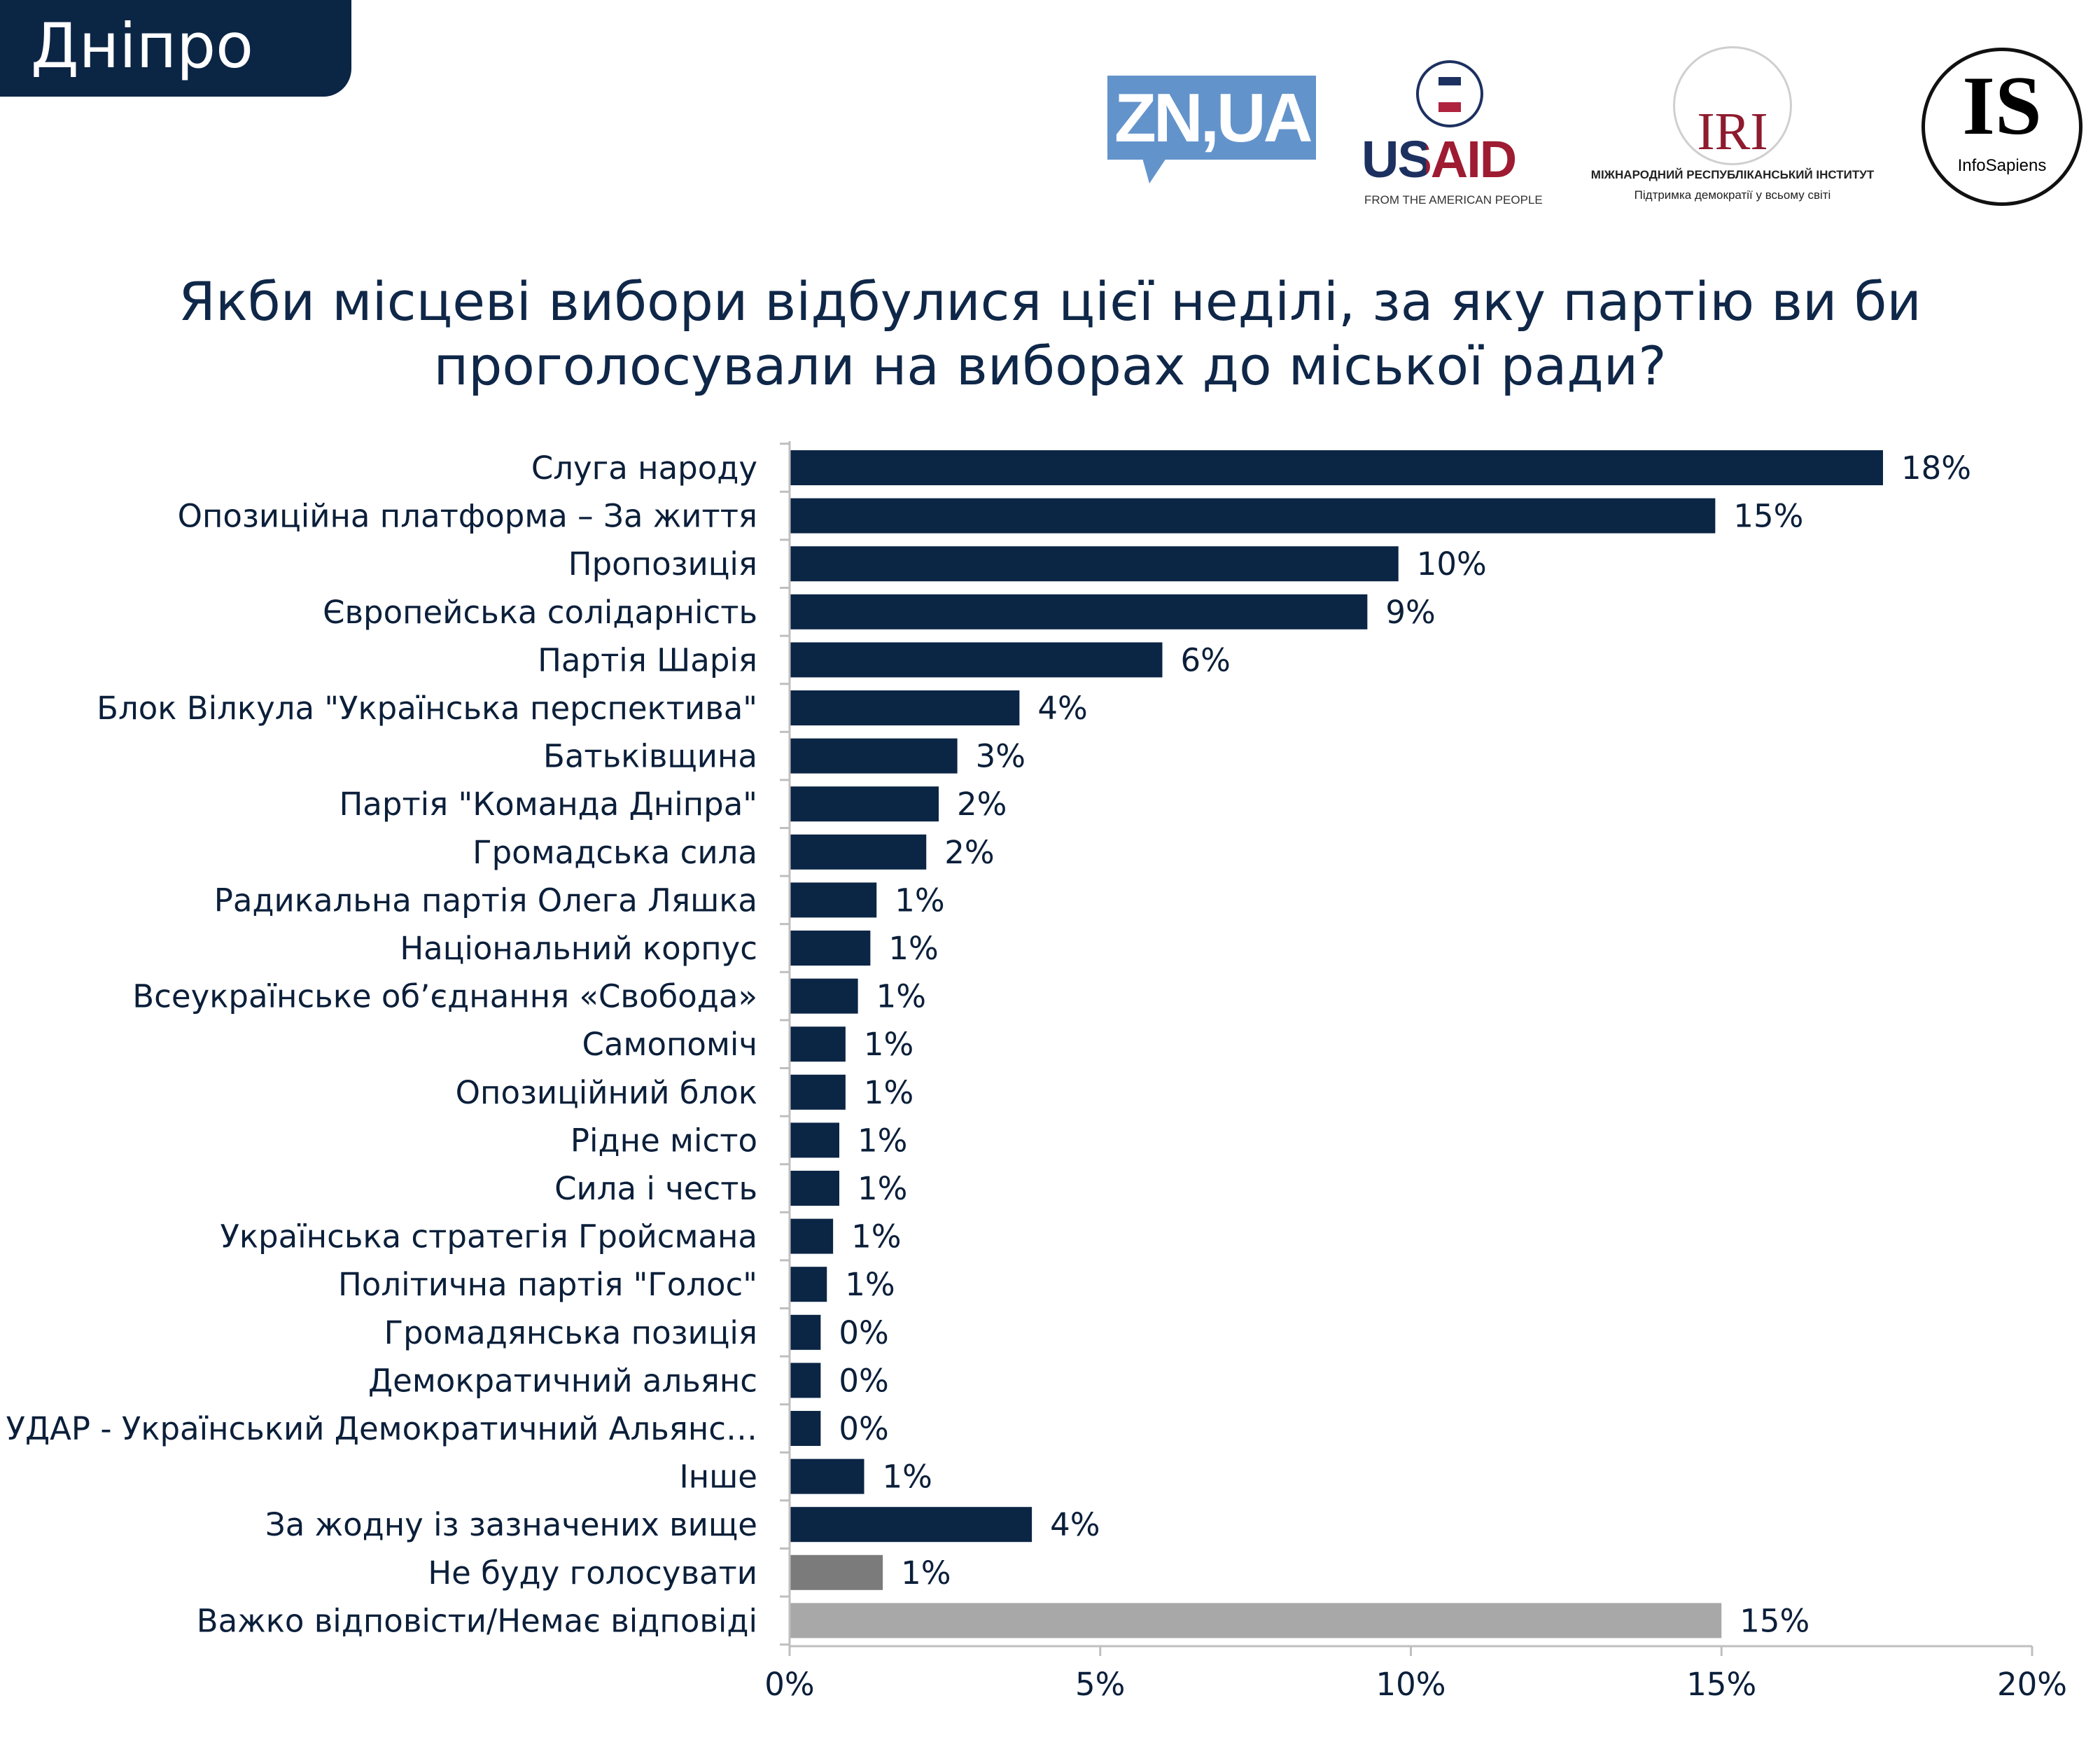  Describe the element at coordinates (592, 1573) in the screenshot. I see `category-label: Не буду голосувати` at that location.